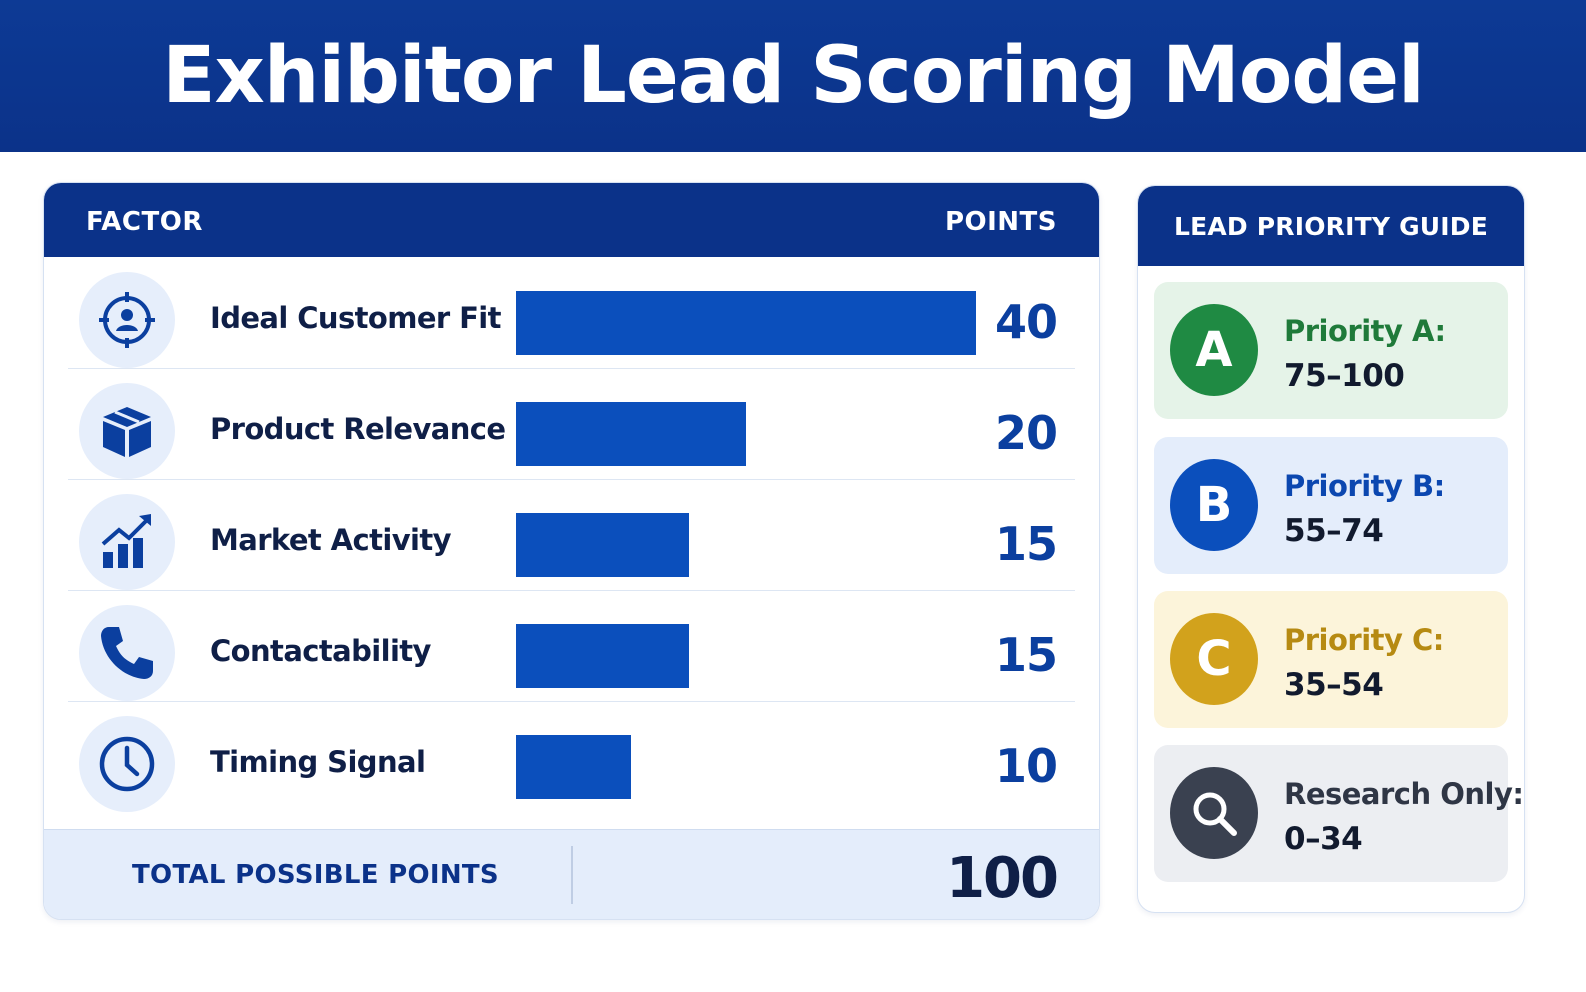 This screenshot has height=992, width=1586. I want to click on guide-header: LEAD PRIORITY GUIDE, so click(1331, 226).